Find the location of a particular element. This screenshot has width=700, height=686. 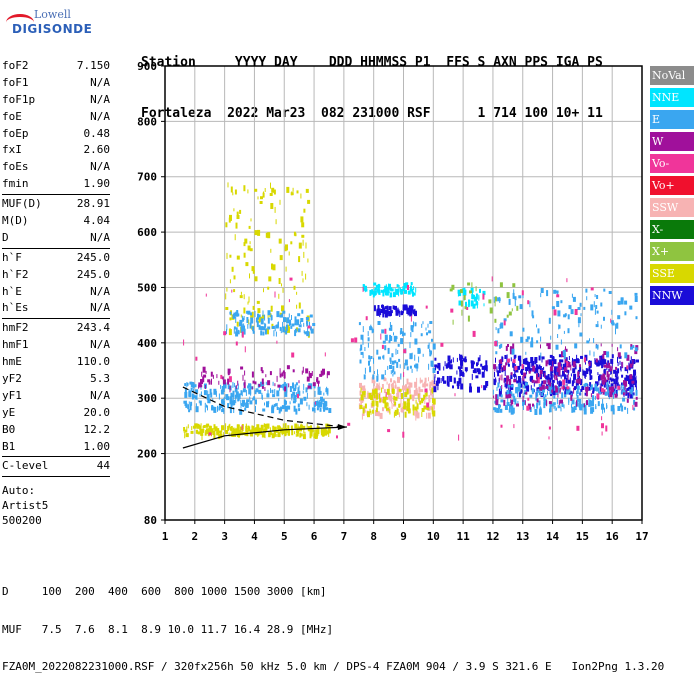

param-value: 1.90 is located at coordinates (97, 184).